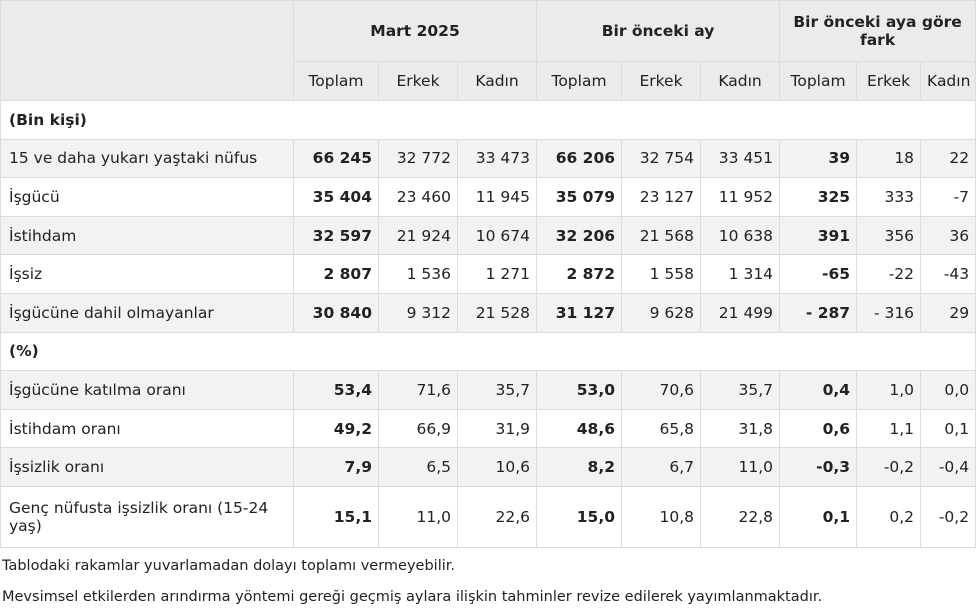 The image size is (978, 610). I want to click on table-cell: 32 206, so click(579, 235).